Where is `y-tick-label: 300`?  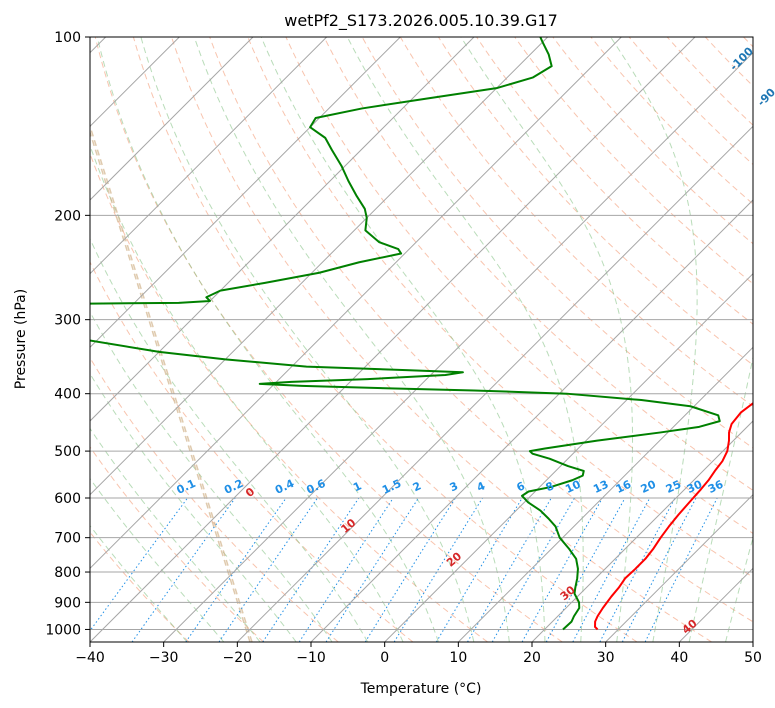 y-tick-label: 300 is located at coordinates (67, 321).